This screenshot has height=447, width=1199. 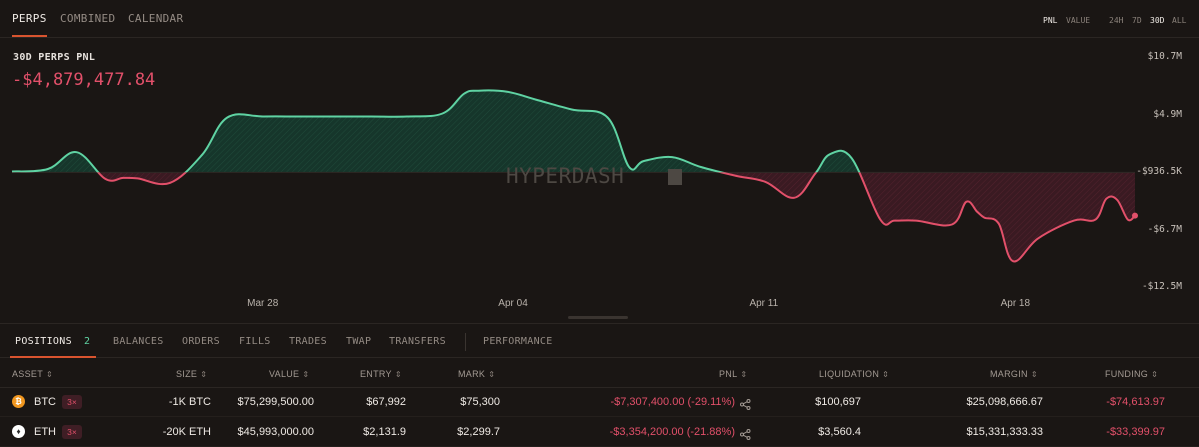 I want to click on x-tick-label: Mar 28, so click(x=263, y=303).